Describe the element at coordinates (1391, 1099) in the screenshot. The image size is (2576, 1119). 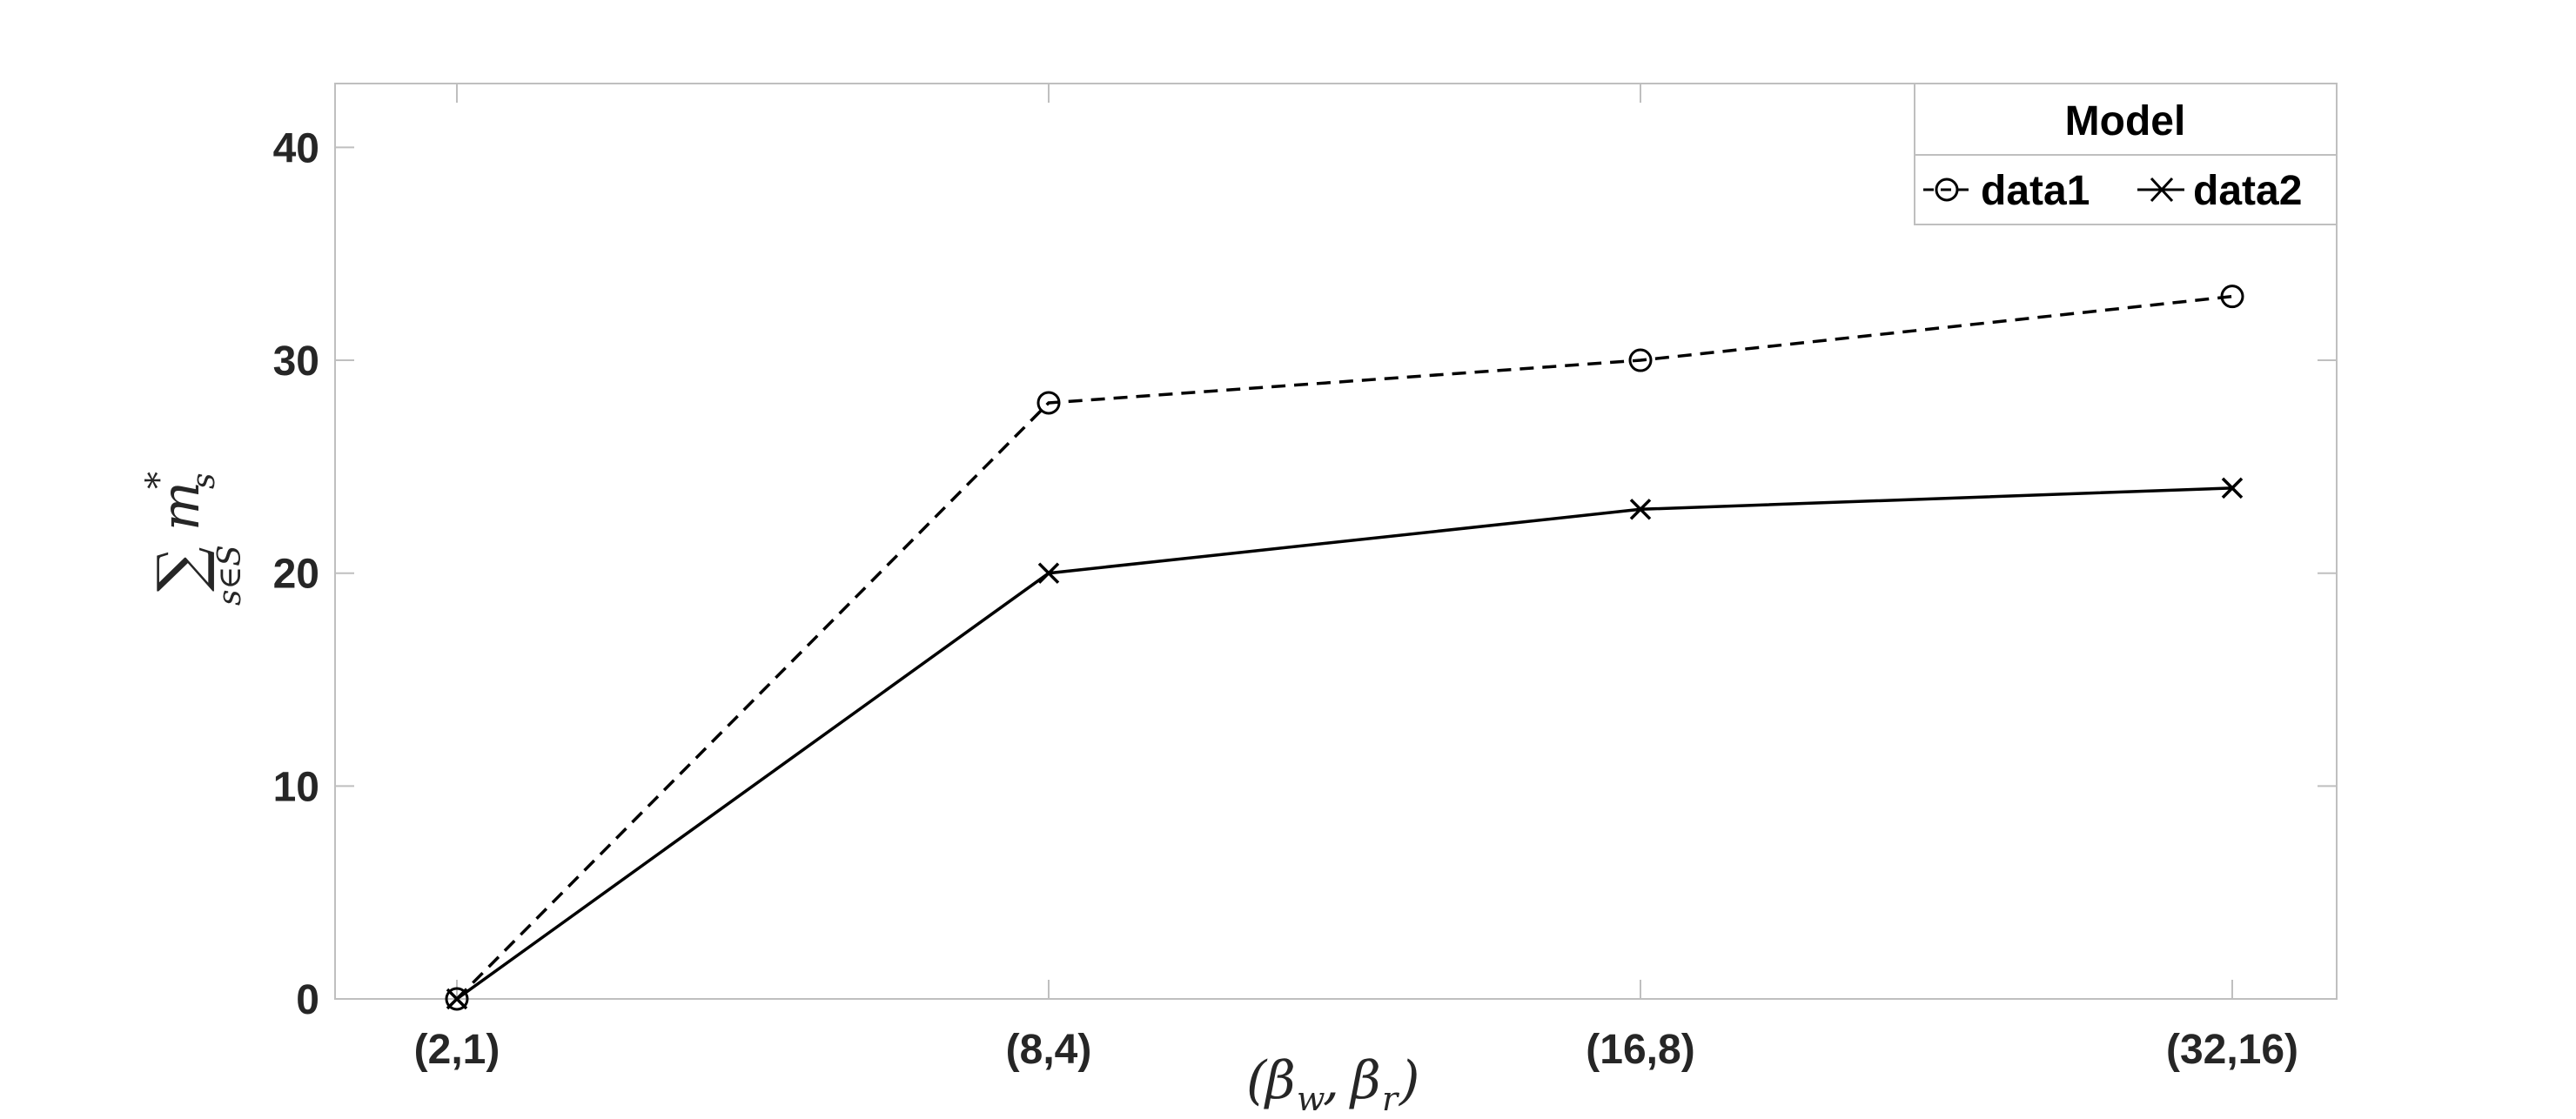
I see `svg-text: r` at that location.